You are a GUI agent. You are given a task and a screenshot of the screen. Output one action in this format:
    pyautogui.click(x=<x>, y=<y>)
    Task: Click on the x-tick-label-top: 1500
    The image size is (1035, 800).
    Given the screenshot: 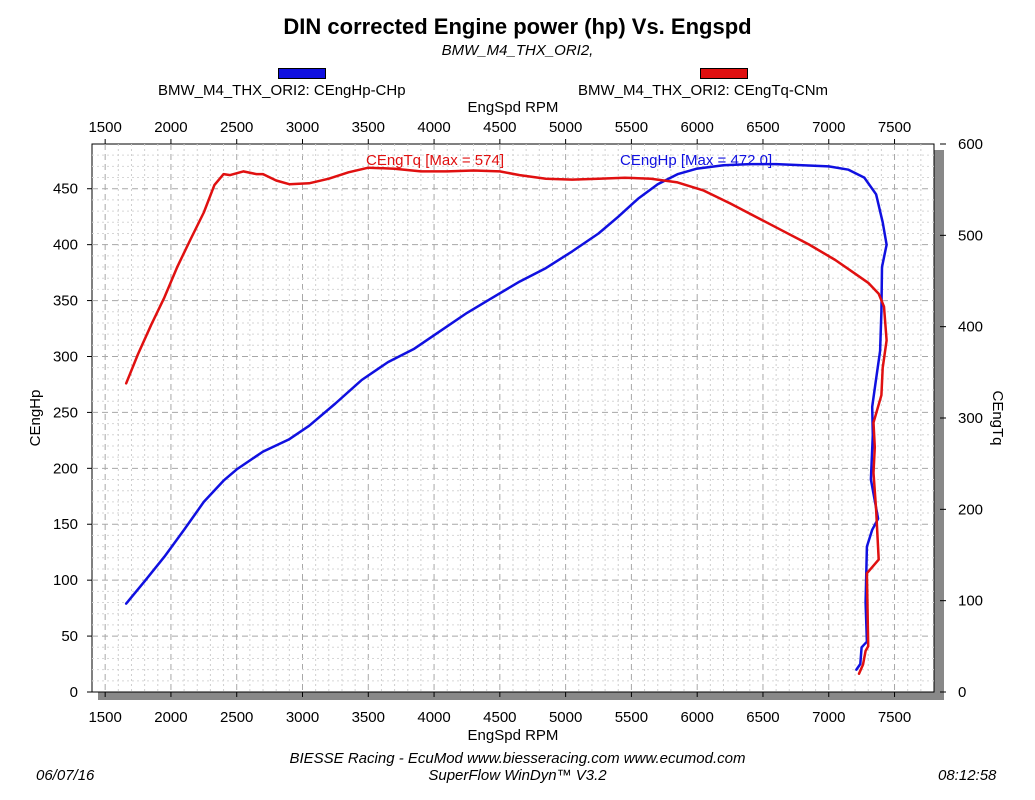 What is the action you would take?
    pyautogui.click(x=104, y=127)
    